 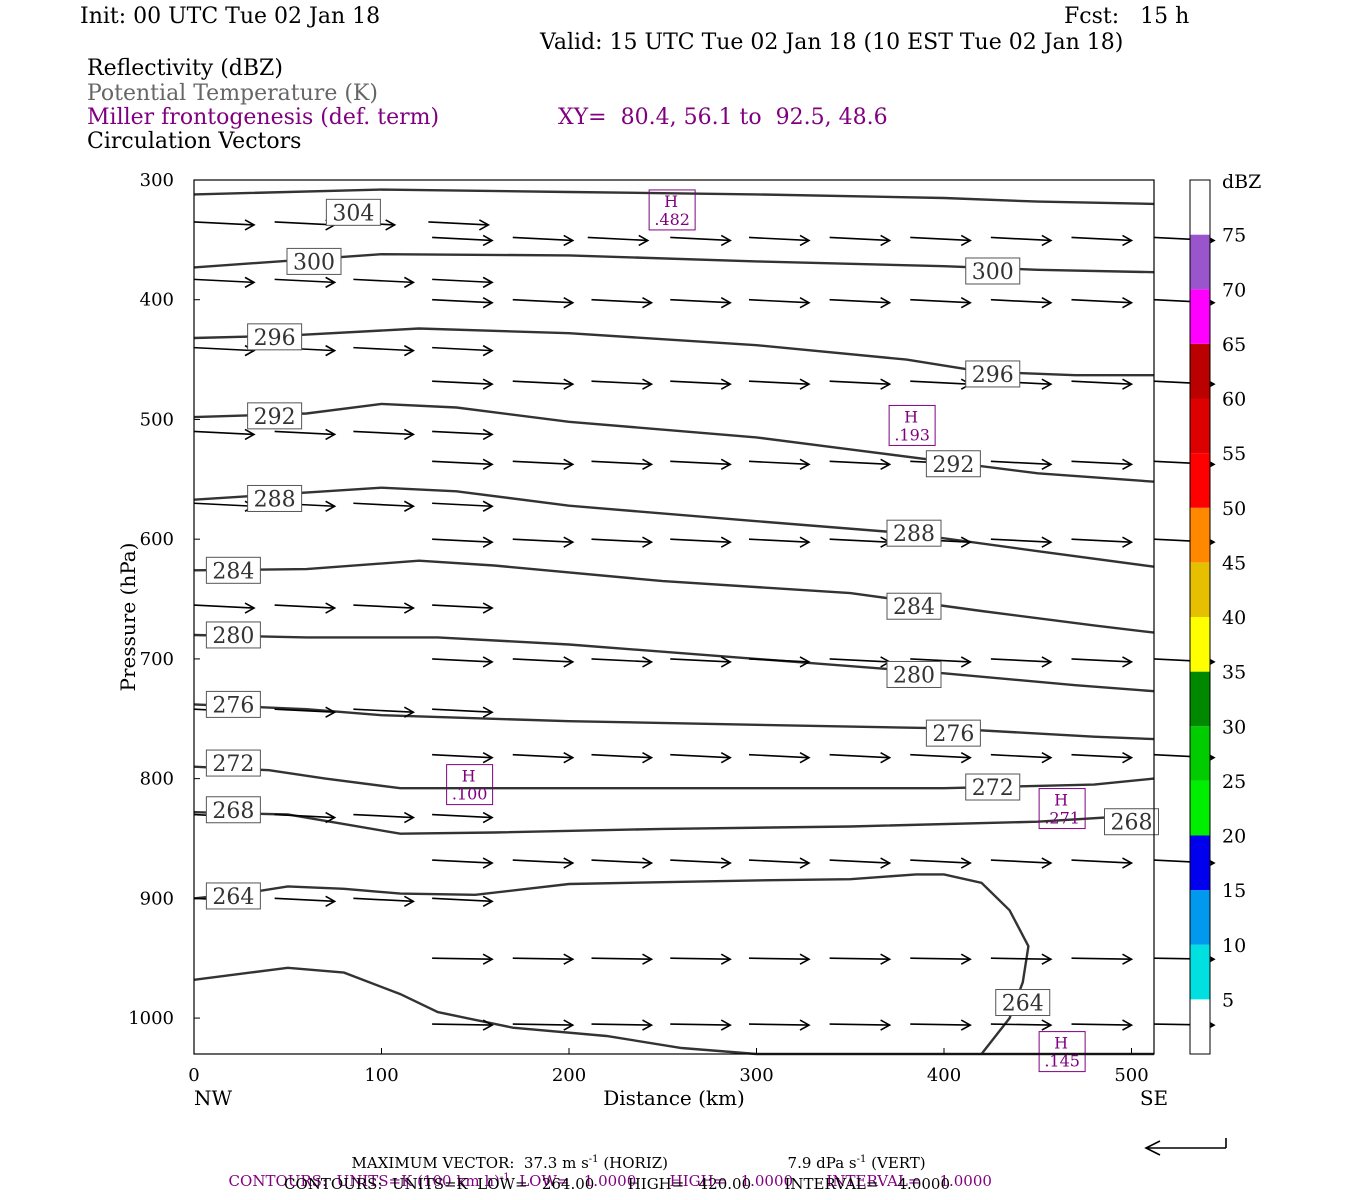 What do you see at coordinates (1234, 782) in the screenshot?
I see `colorbar-level-label: 25` at bounding box center [1234, 782].